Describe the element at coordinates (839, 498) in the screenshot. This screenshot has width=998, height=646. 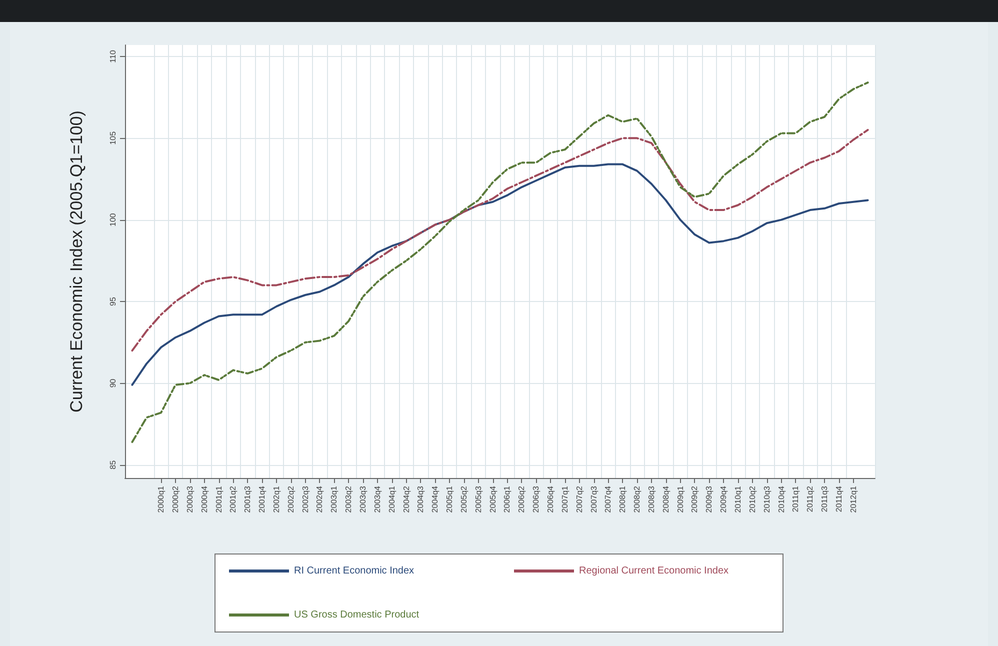
I see `x-tick-label: 2011q4` at that location.